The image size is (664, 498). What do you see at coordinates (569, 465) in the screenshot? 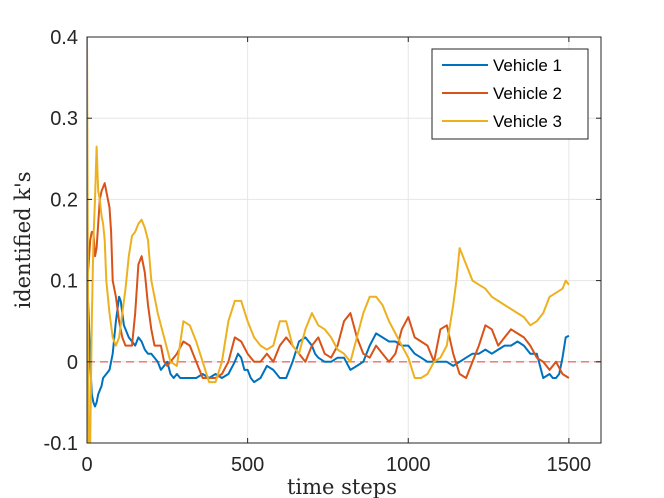
I see `x-tick-label: 1500` at bounding box center [569, 465].